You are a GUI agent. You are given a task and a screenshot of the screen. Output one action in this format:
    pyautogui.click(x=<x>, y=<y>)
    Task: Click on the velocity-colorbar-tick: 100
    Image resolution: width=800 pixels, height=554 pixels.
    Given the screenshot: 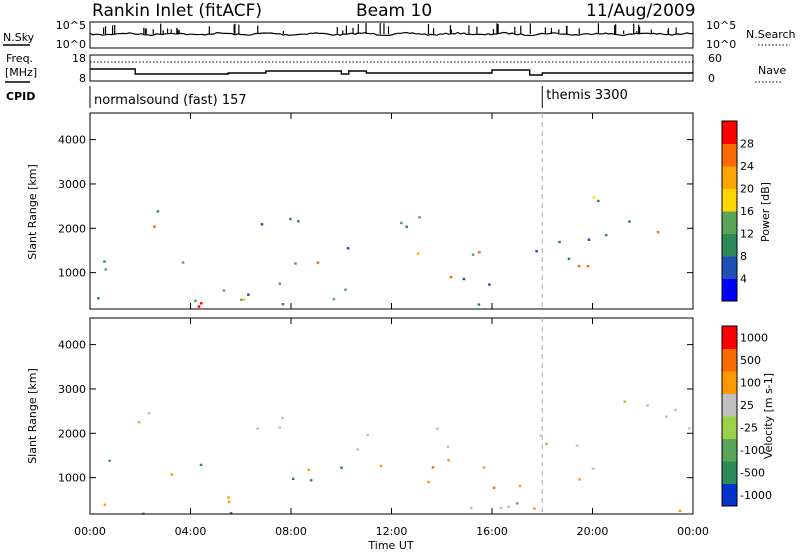 What is the action you would take?
    pyautogui.click(x=750, y=382)
    